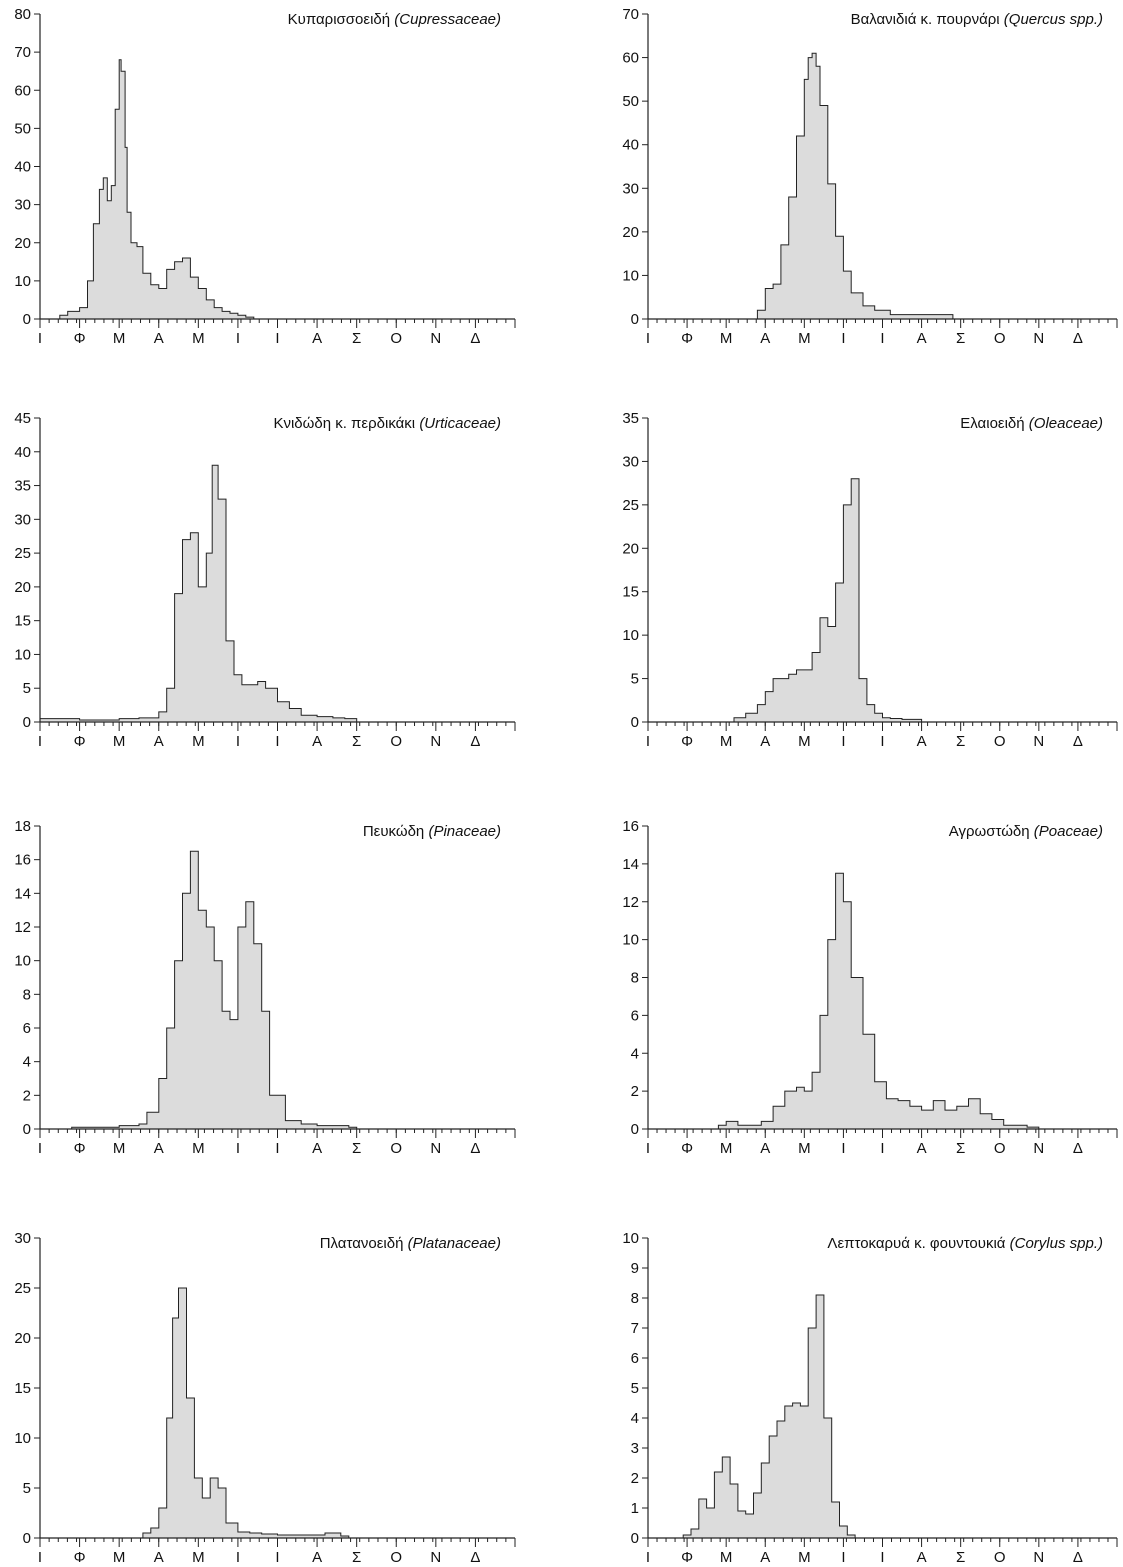 The width and height of the screenshot is (1123, 1567). I want to click on y-tick-label: 18, so click(22, 826).